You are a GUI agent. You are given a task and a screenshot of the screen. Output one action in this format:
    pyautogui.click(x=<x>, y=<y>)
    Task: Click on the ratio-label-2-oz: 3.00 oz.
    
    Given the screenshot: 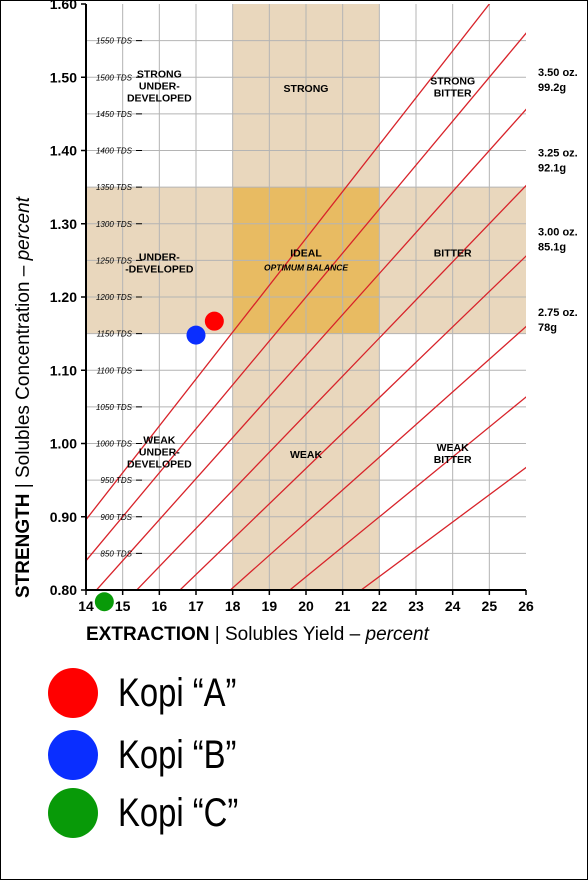 What is the action you would take?
    pyautogui.click(x=558, y=232)
    